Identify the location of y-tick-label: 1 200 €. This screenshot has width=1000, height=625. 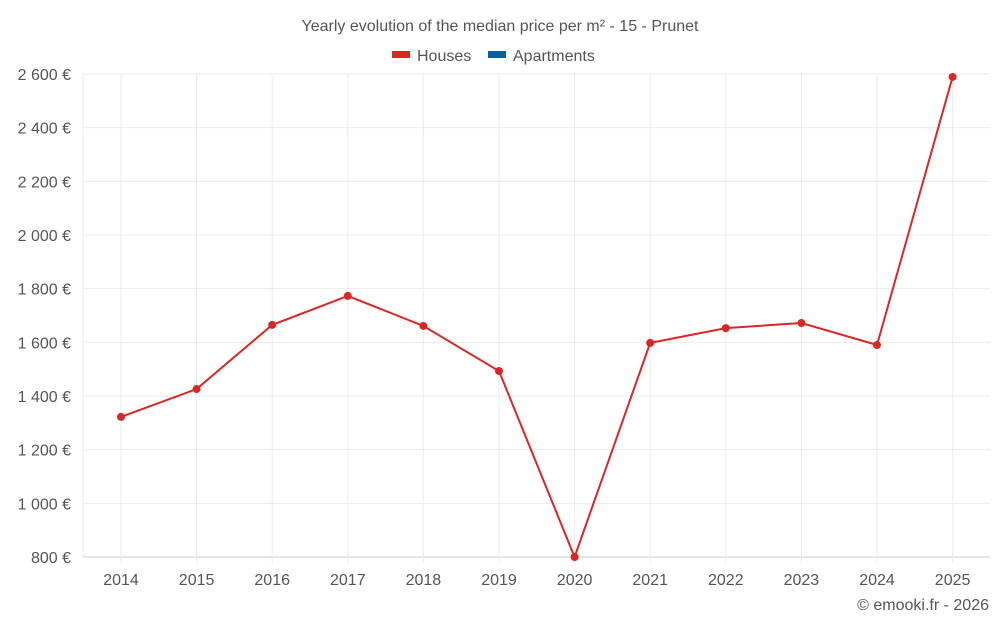
(44, 451).